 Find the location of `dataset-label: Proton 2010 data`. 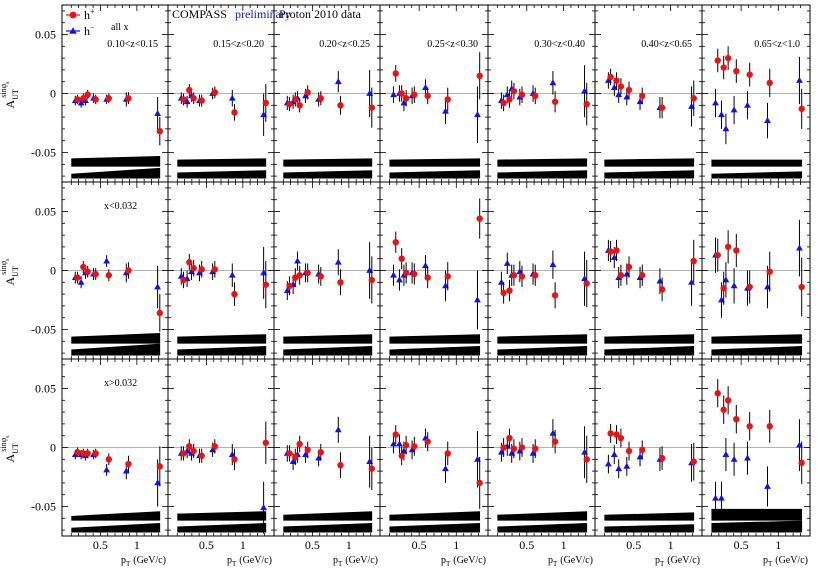

dataset-label: Proton 2010 data is located at coordinates (320, 14).